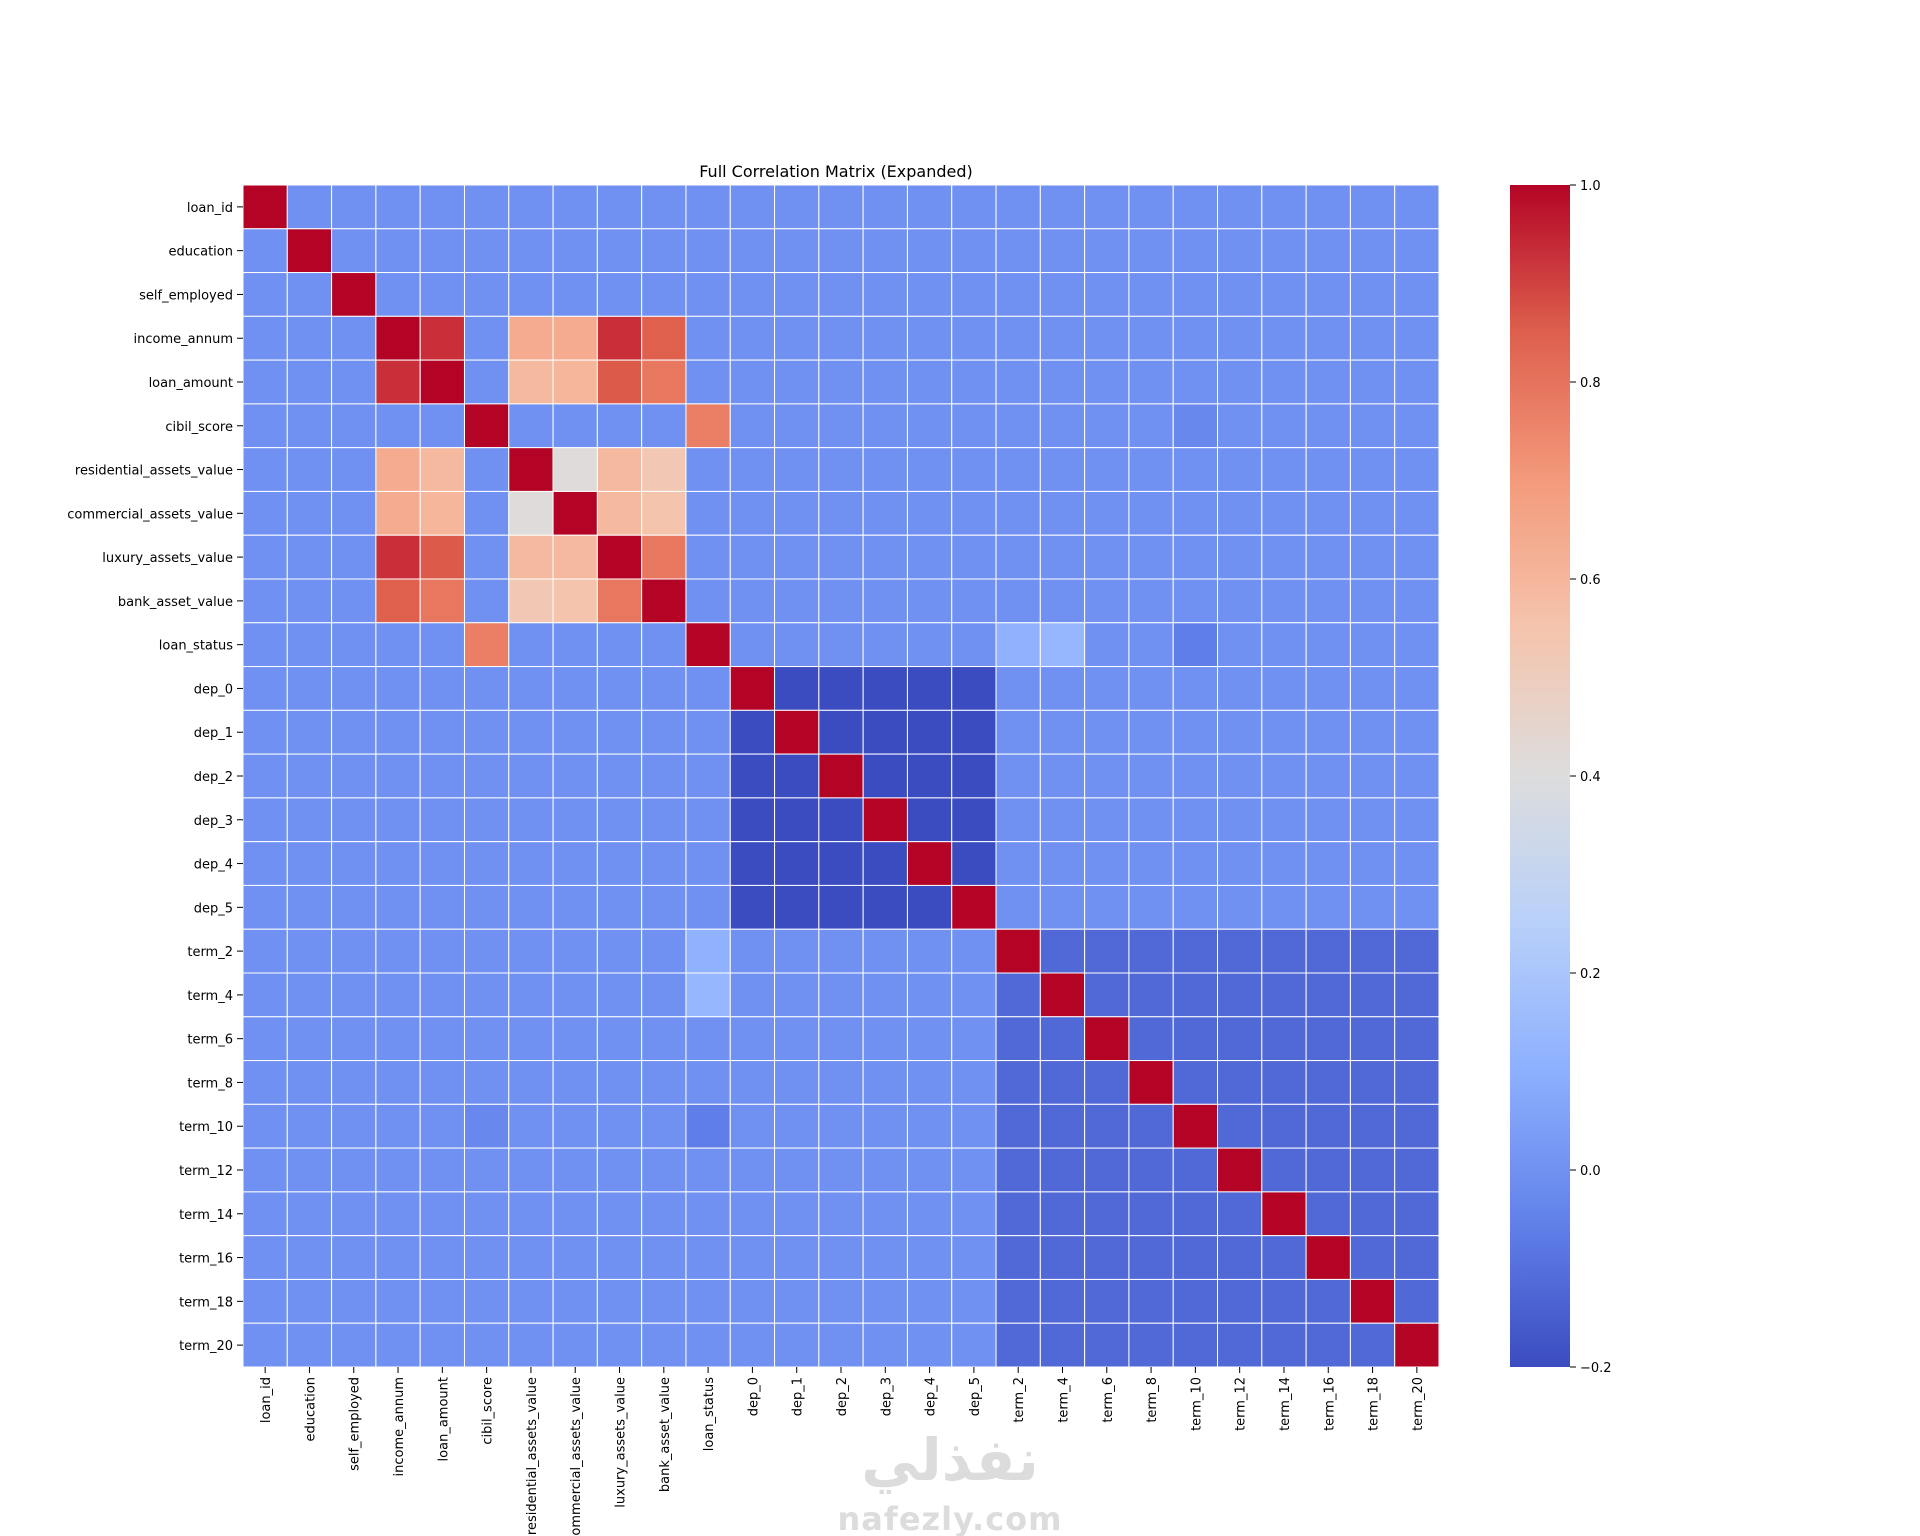 The width and height of the screenshot is (1920, 1536). Describe the element at coordinates (842, 1396) in the screenshot. I see `x-tick-label-dep_2: dep_2` at that location.